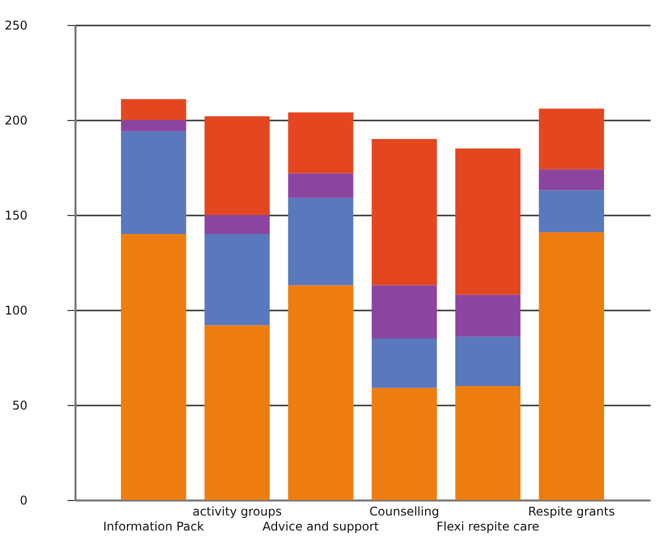 The image size is (657, 547). What do you see at coordinates (16, 311) in the screenshot?
I see `y-tick-label: 100` at bounding box center [16, 311].